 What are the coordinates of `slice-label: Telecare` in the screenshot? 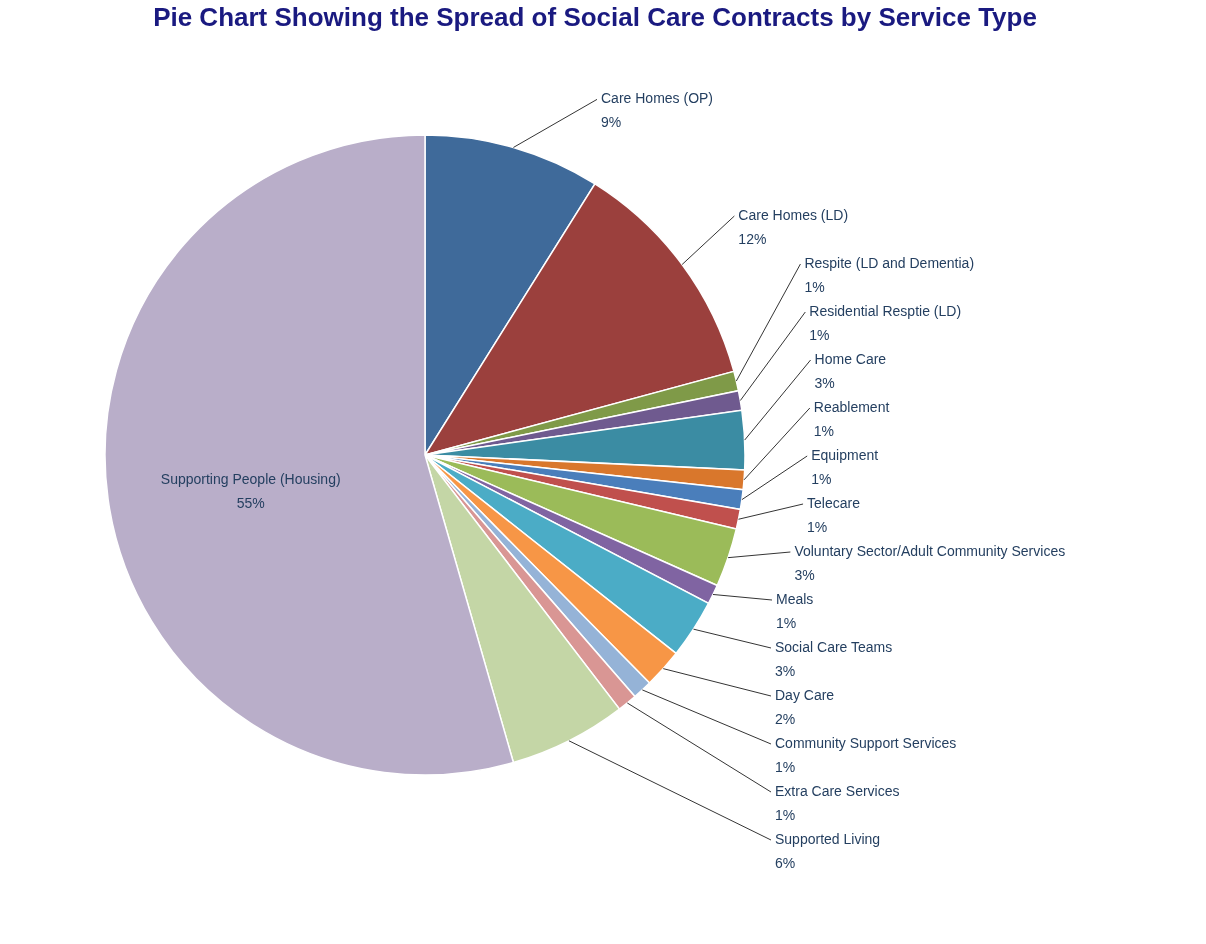 It's located at (834, 503).